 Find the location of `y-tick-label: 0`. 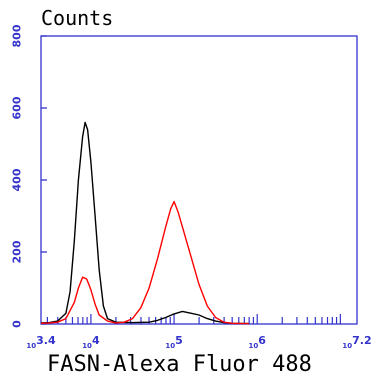

y-tick-label: 0 is located at coordinates (17, 324).